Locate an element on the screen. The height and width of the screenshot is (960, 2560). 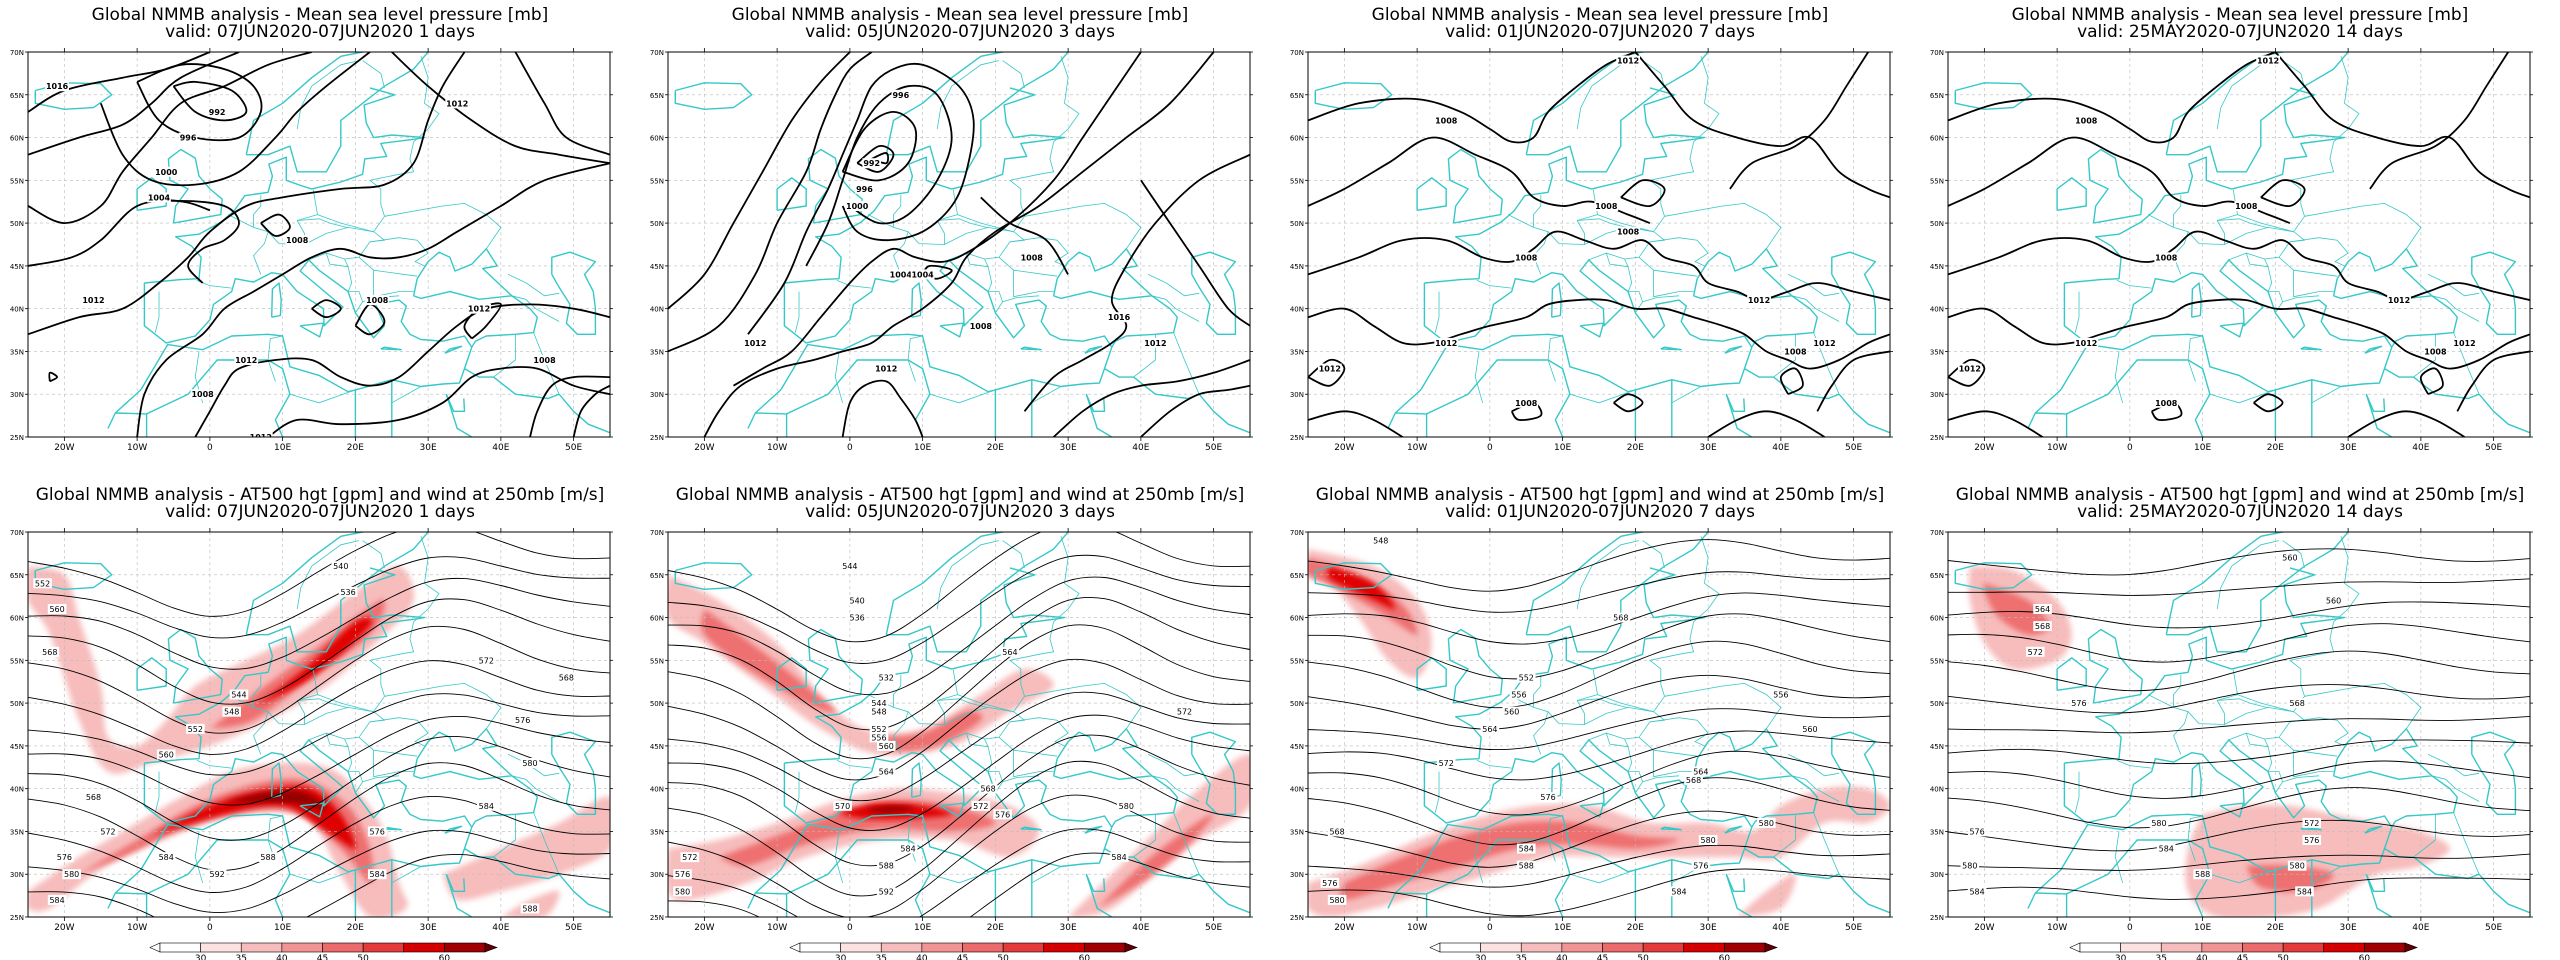
latitude-tick-label: 25N is located at coordinates (1937, 918).